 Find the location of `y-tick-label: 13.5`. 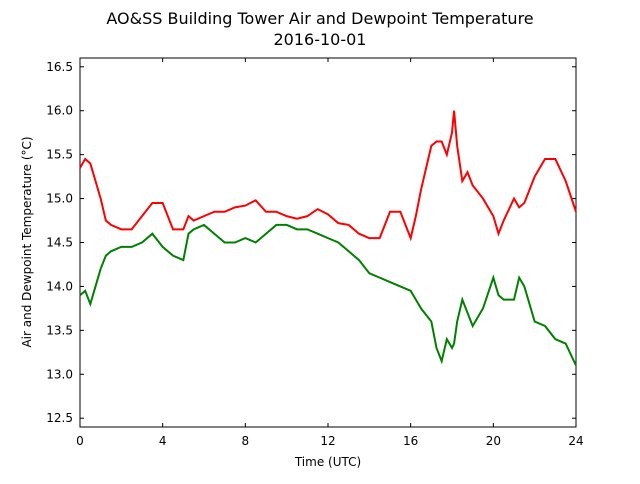

y-tick-label: 13.5 is located at coordinates (59, 330).